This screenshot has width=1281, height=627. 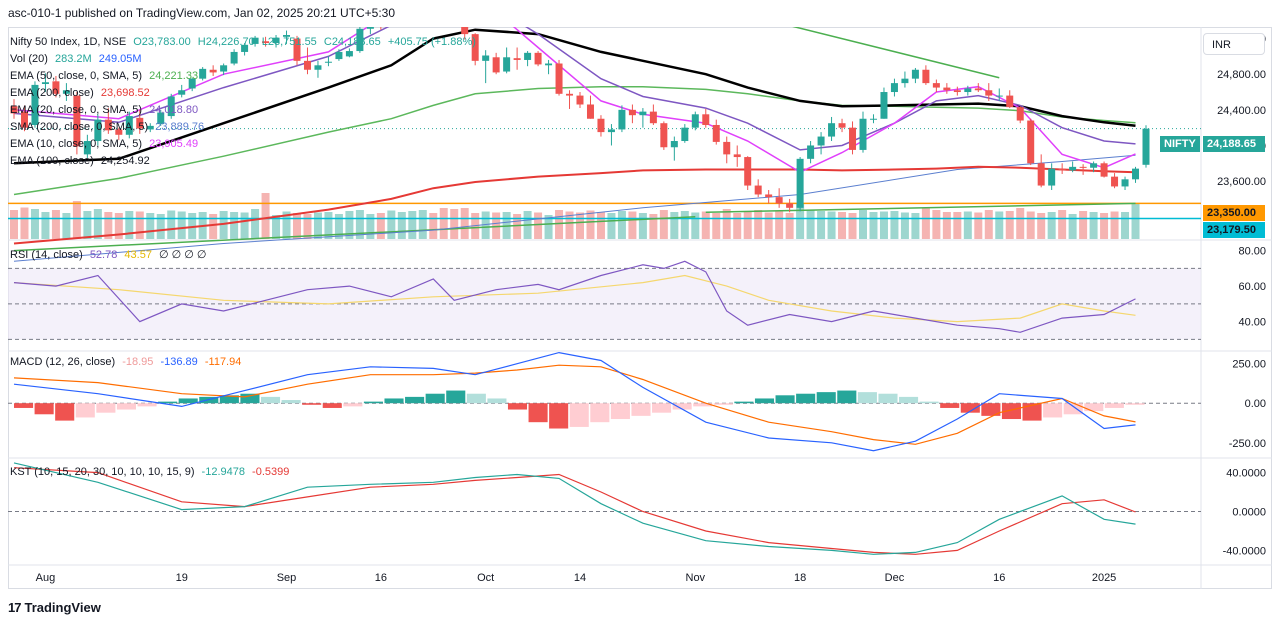 What do you see at coordinates (46, 255) in the screenshot?
I see `rsi-label: RSI (14, close)` at bounding box center [46, 255].